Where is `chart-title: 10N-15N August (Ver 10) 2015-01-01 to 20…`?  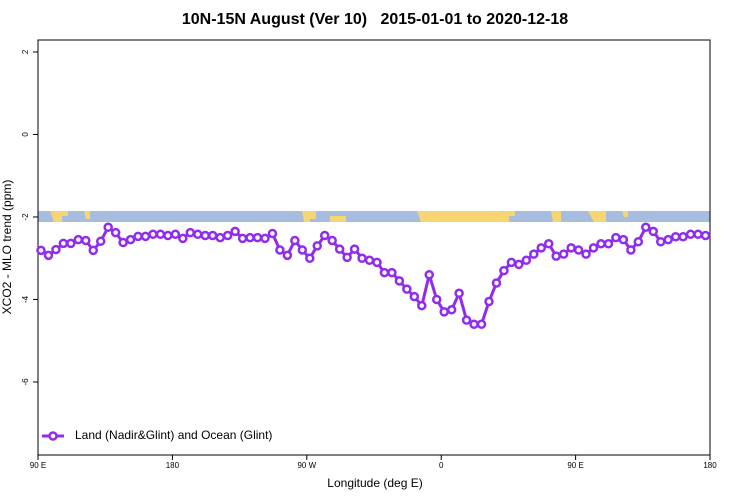 chart-title: 10N-15N August (Ver 10) 2015-01-01 to 20… is located at coordinates (375, 19).